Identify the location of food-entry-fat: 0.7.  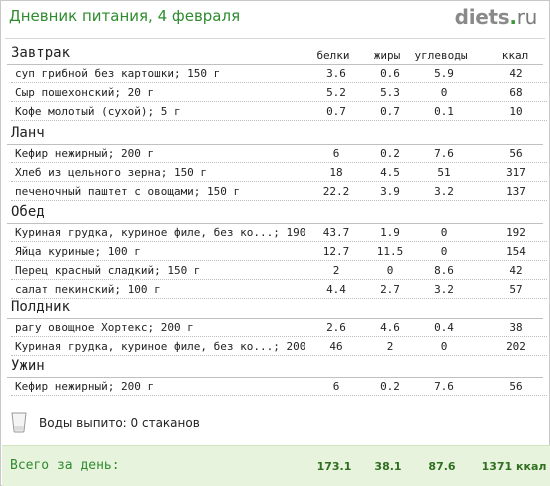
(390, 111).